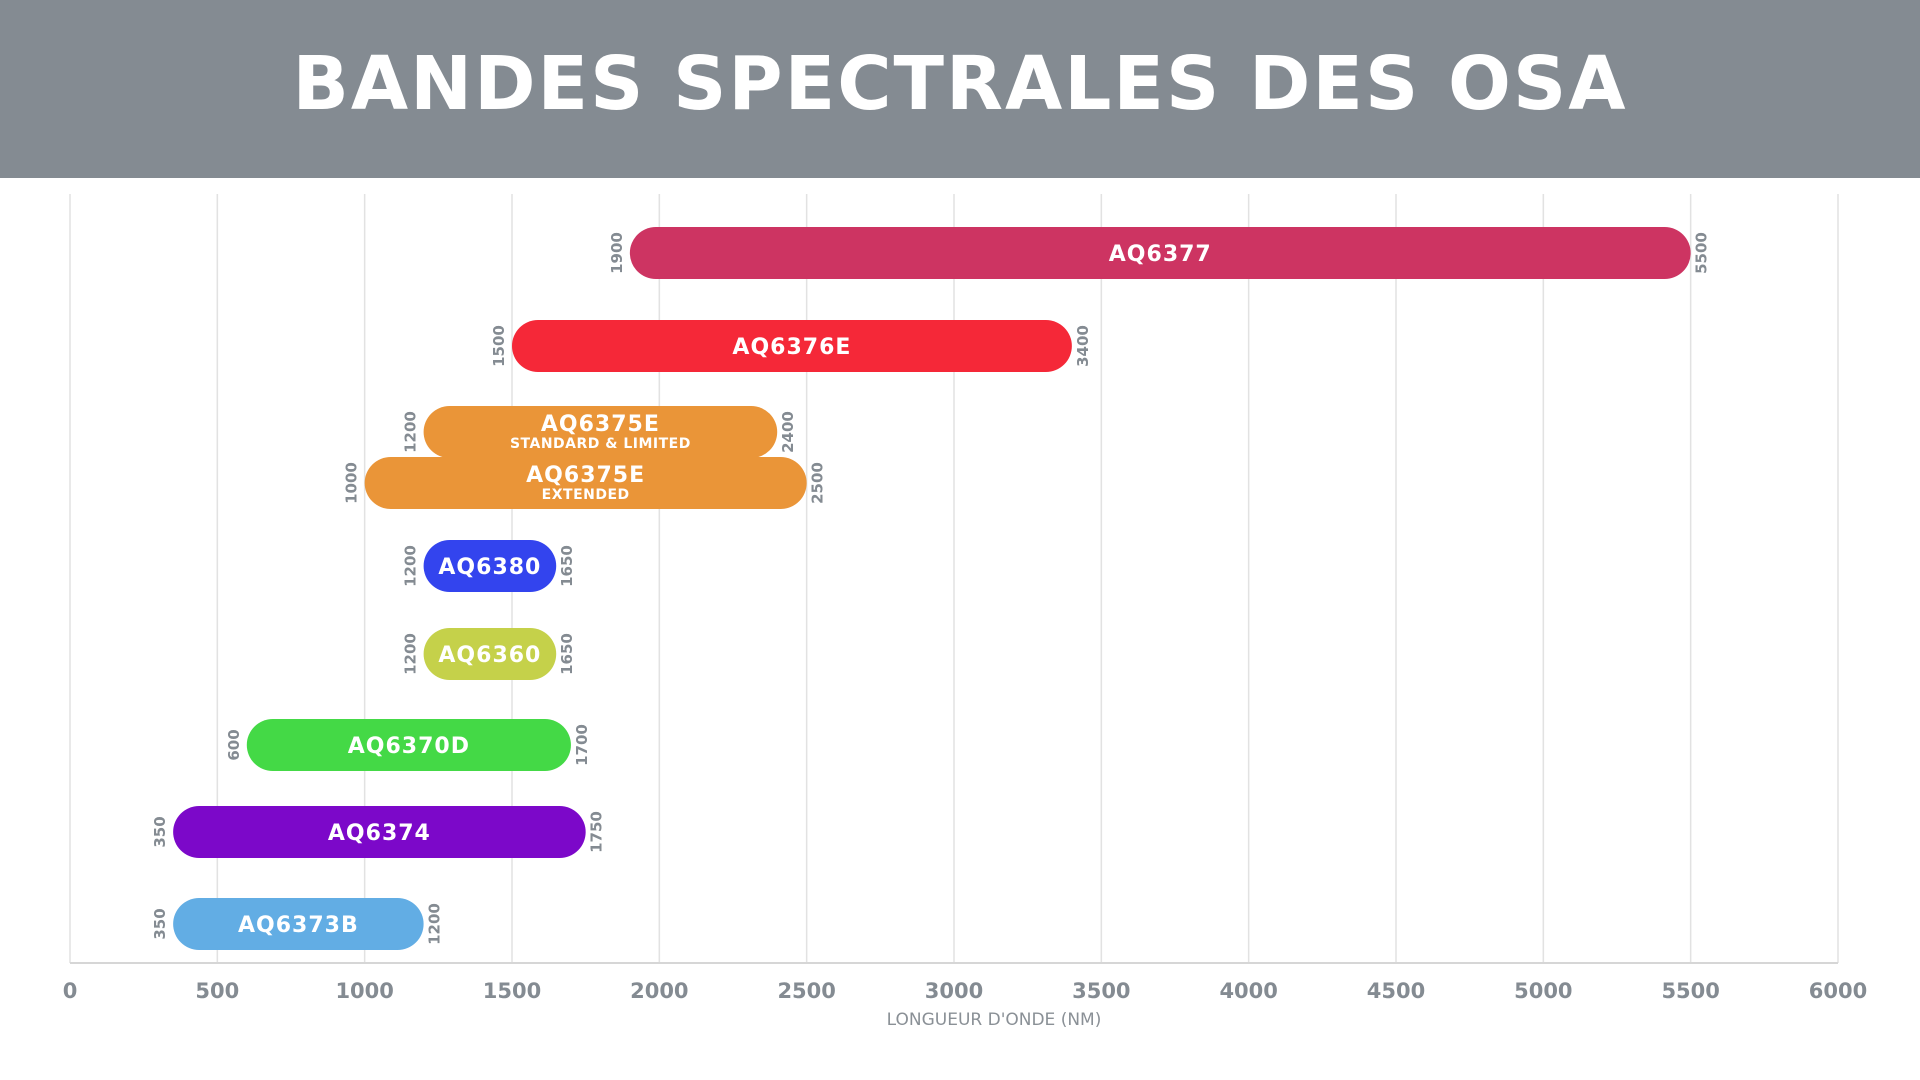 Image resolution: width=1920 pixels, height=1080 pixels. I want to click on range-end-value: 1750, so click(597, 832).